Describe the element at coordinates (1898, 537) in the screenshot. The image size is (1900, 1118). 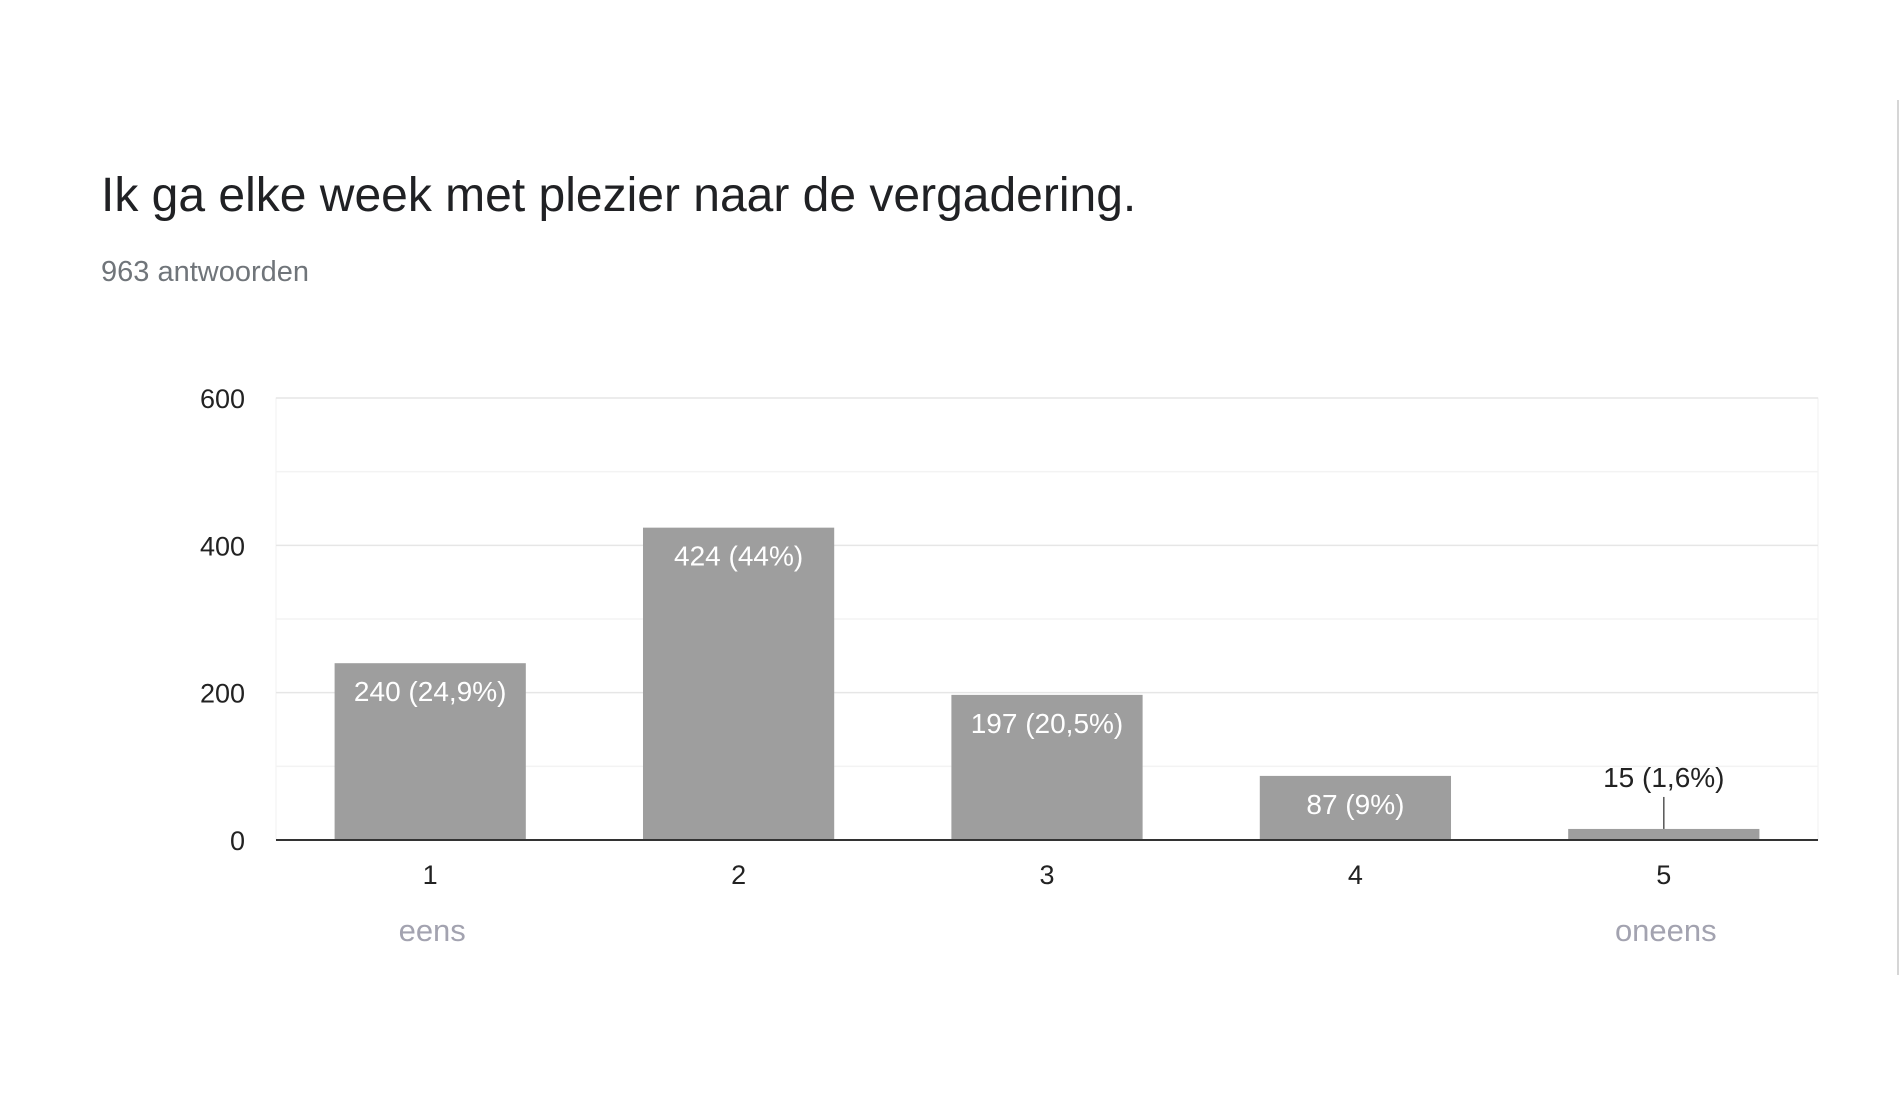
I see `card-border` at that location.